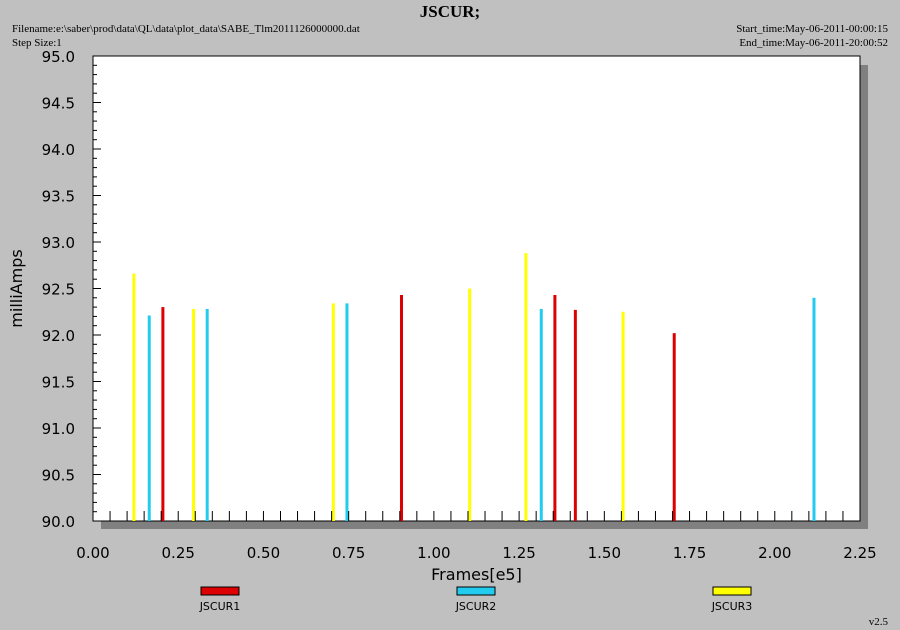 This screenshot has height=630, width=900. What do you see at coordinates (58, 476) in the screenshot?
I see `y-tick-label: 90.5` at bounding box center [58, 476].